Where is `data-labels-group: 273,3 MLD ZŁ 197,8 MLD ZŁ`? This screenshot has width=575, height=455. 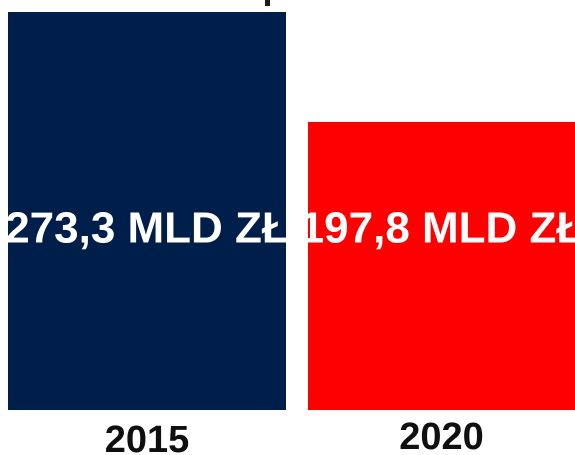 data-labels-group: 273,3 MLD ZŁ 197,8 MLD ZŁ is located at coordinates (290, 228).